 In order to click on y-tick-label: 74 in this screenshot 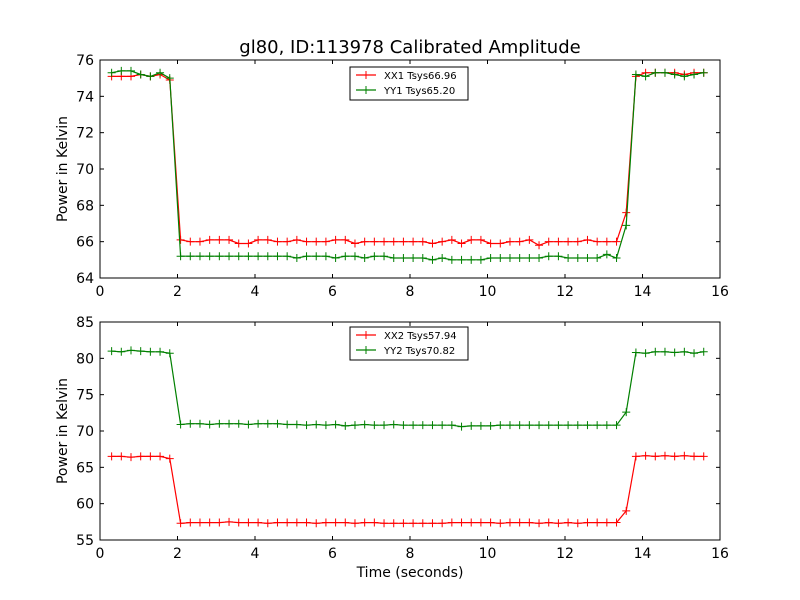, I will do `click(85, 97)`.